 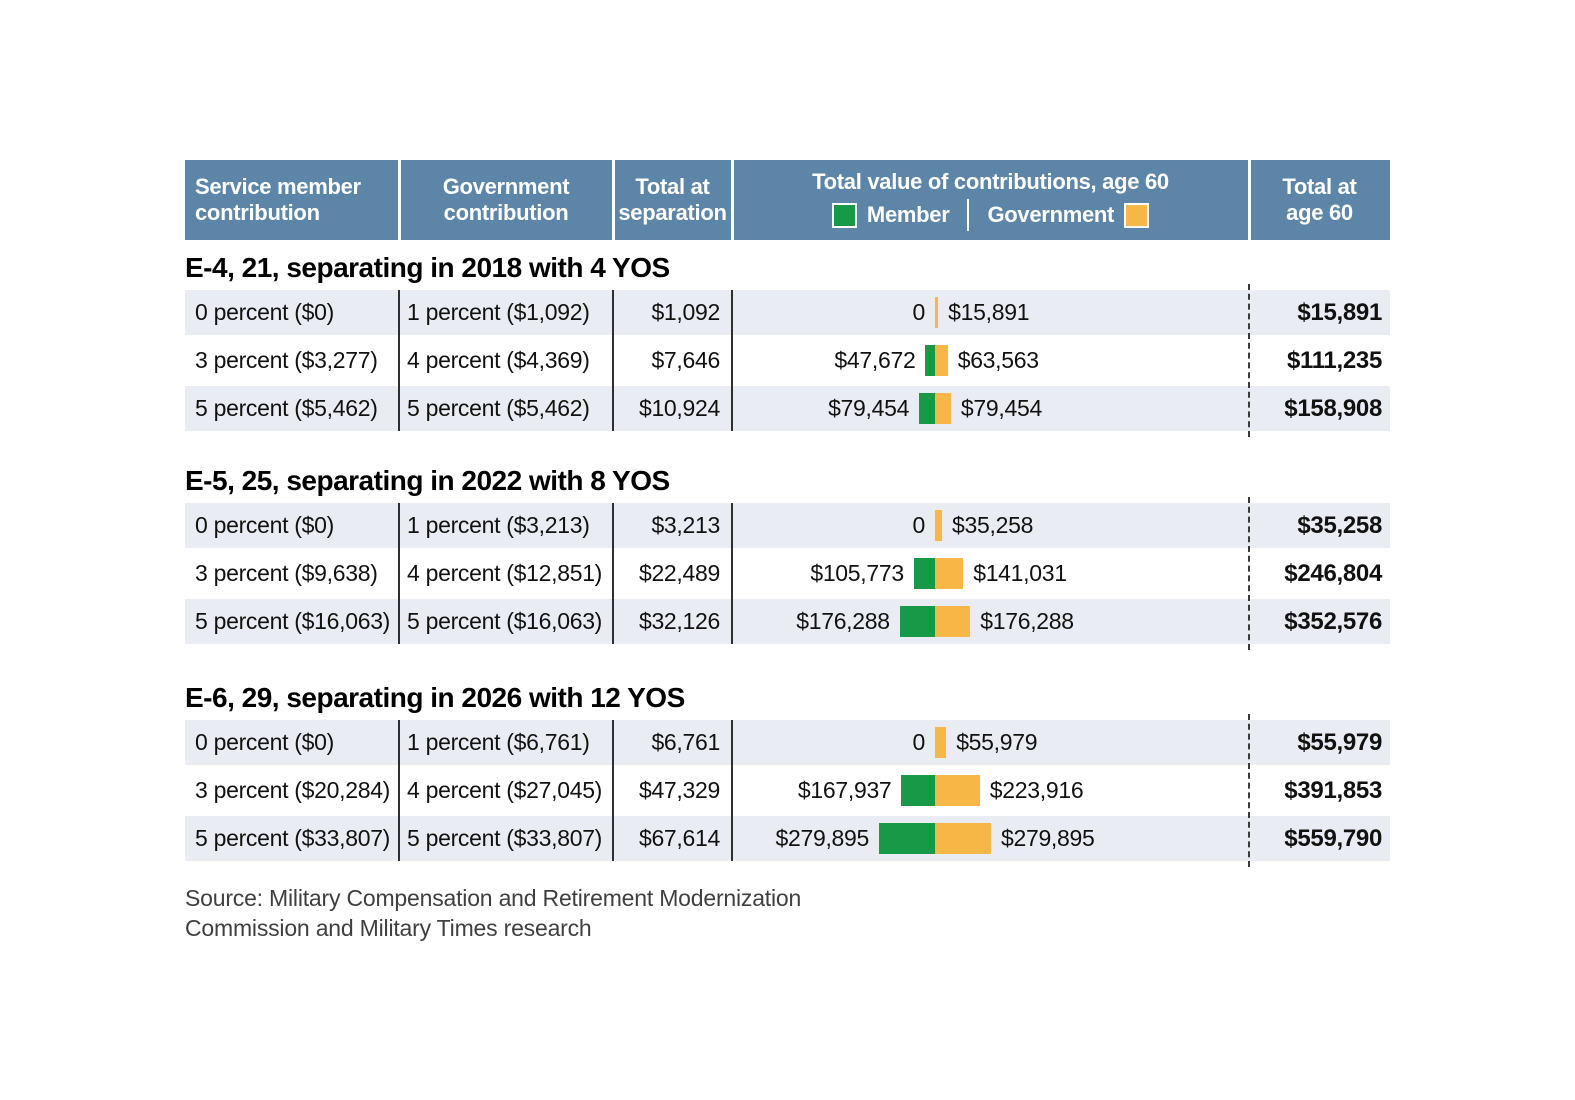 What do you see at coordinates (685, 525) in the screenshot?
I see `total-at-separation-cell: $3,213` at bounding box center [685, 525].